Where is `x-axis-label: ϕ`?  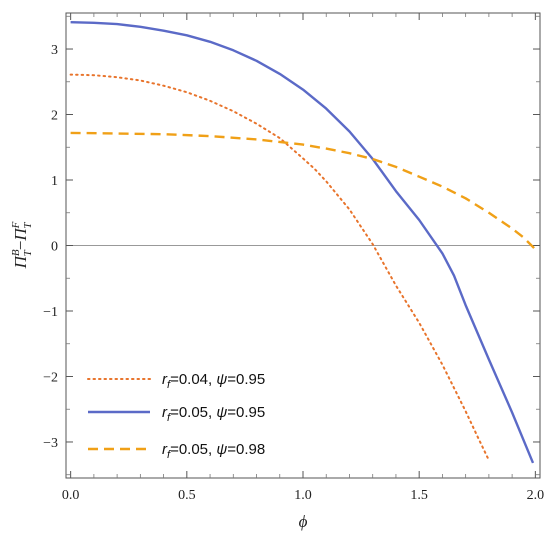
x-axis-label: ϕ is located at coordinates (303, 521).